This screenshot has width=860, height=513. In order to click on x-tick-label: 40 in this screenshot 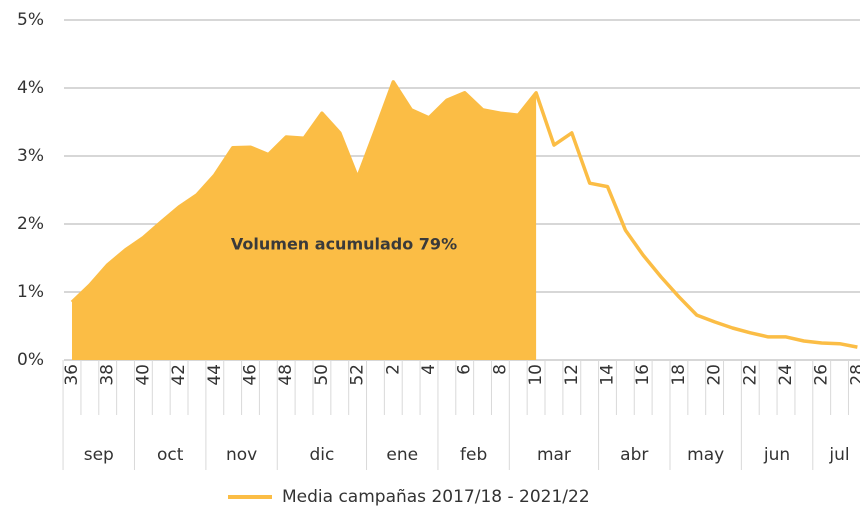, I will do `click(143, 375)`.